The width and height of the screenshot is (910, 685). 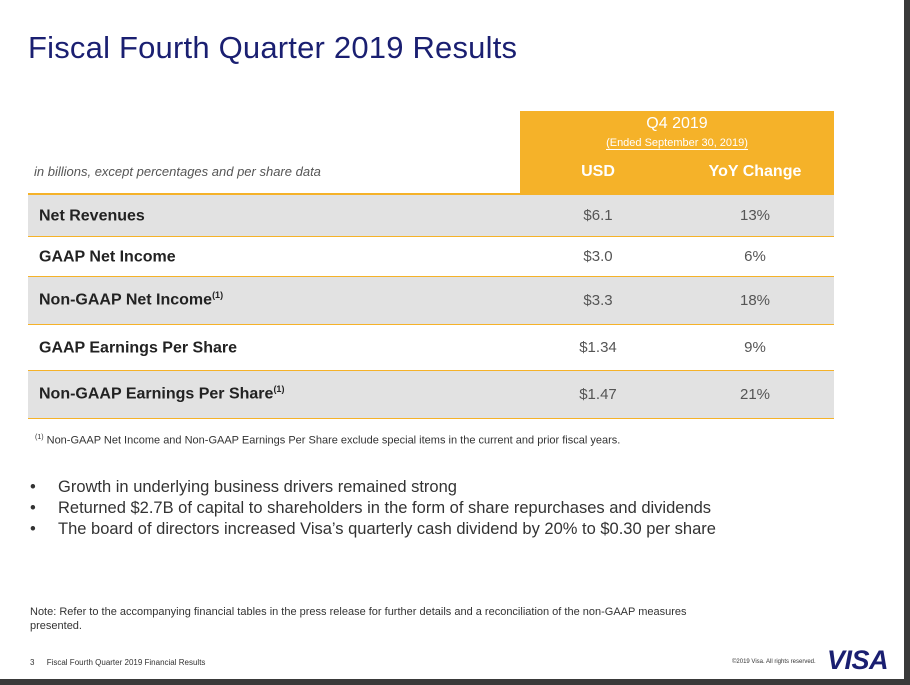 What do you see at coordinates (107, 257) in the screenshot?
I see `row-label: GAAP Net Income` at bounding box center [107, 257].